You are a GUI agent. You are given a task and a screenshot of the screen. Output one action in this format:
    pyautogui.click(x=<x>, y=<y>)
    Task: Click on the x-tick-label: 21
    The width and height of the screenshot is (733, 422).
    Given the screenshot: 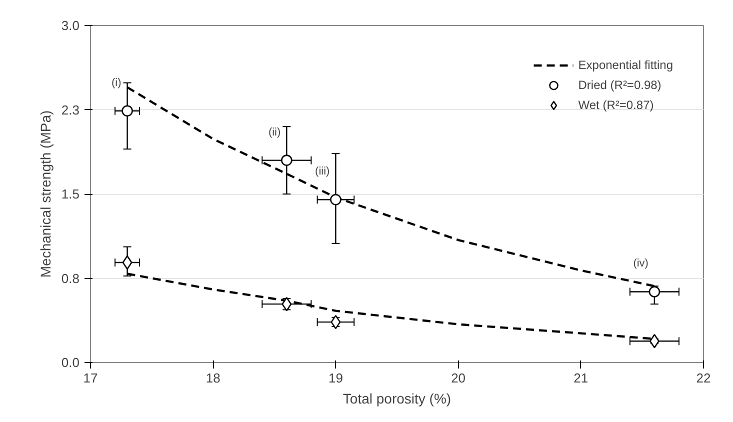 What is the action you would take?
    pyautogui.click(x=581, y=378)
    